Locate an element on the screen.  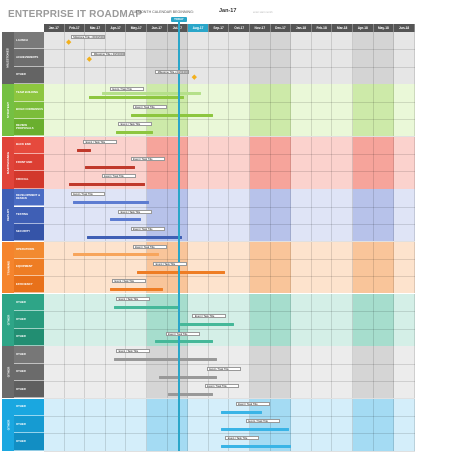
month-header-cell: Feb-18 is located at coordinates (322, 28).